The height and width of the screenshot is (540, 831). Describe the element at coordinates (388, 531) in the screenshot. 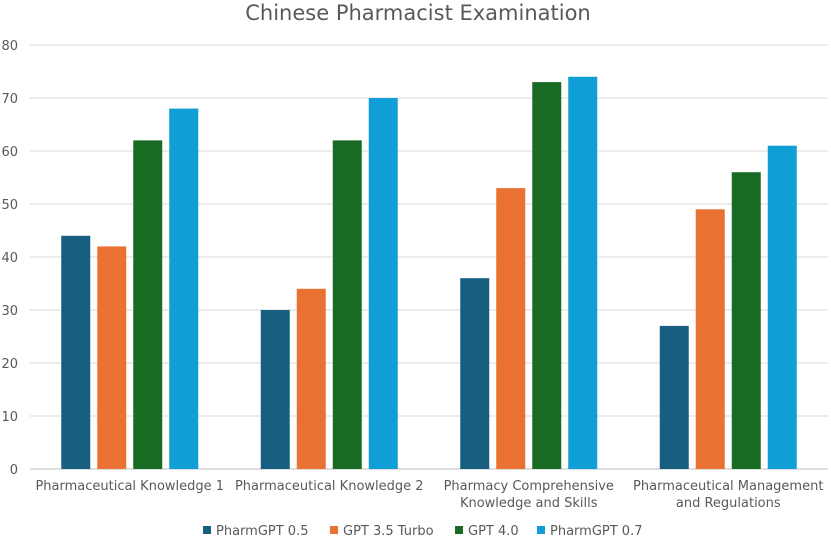

I see `legend-label: GPT 3.5 Turbo` at that location.